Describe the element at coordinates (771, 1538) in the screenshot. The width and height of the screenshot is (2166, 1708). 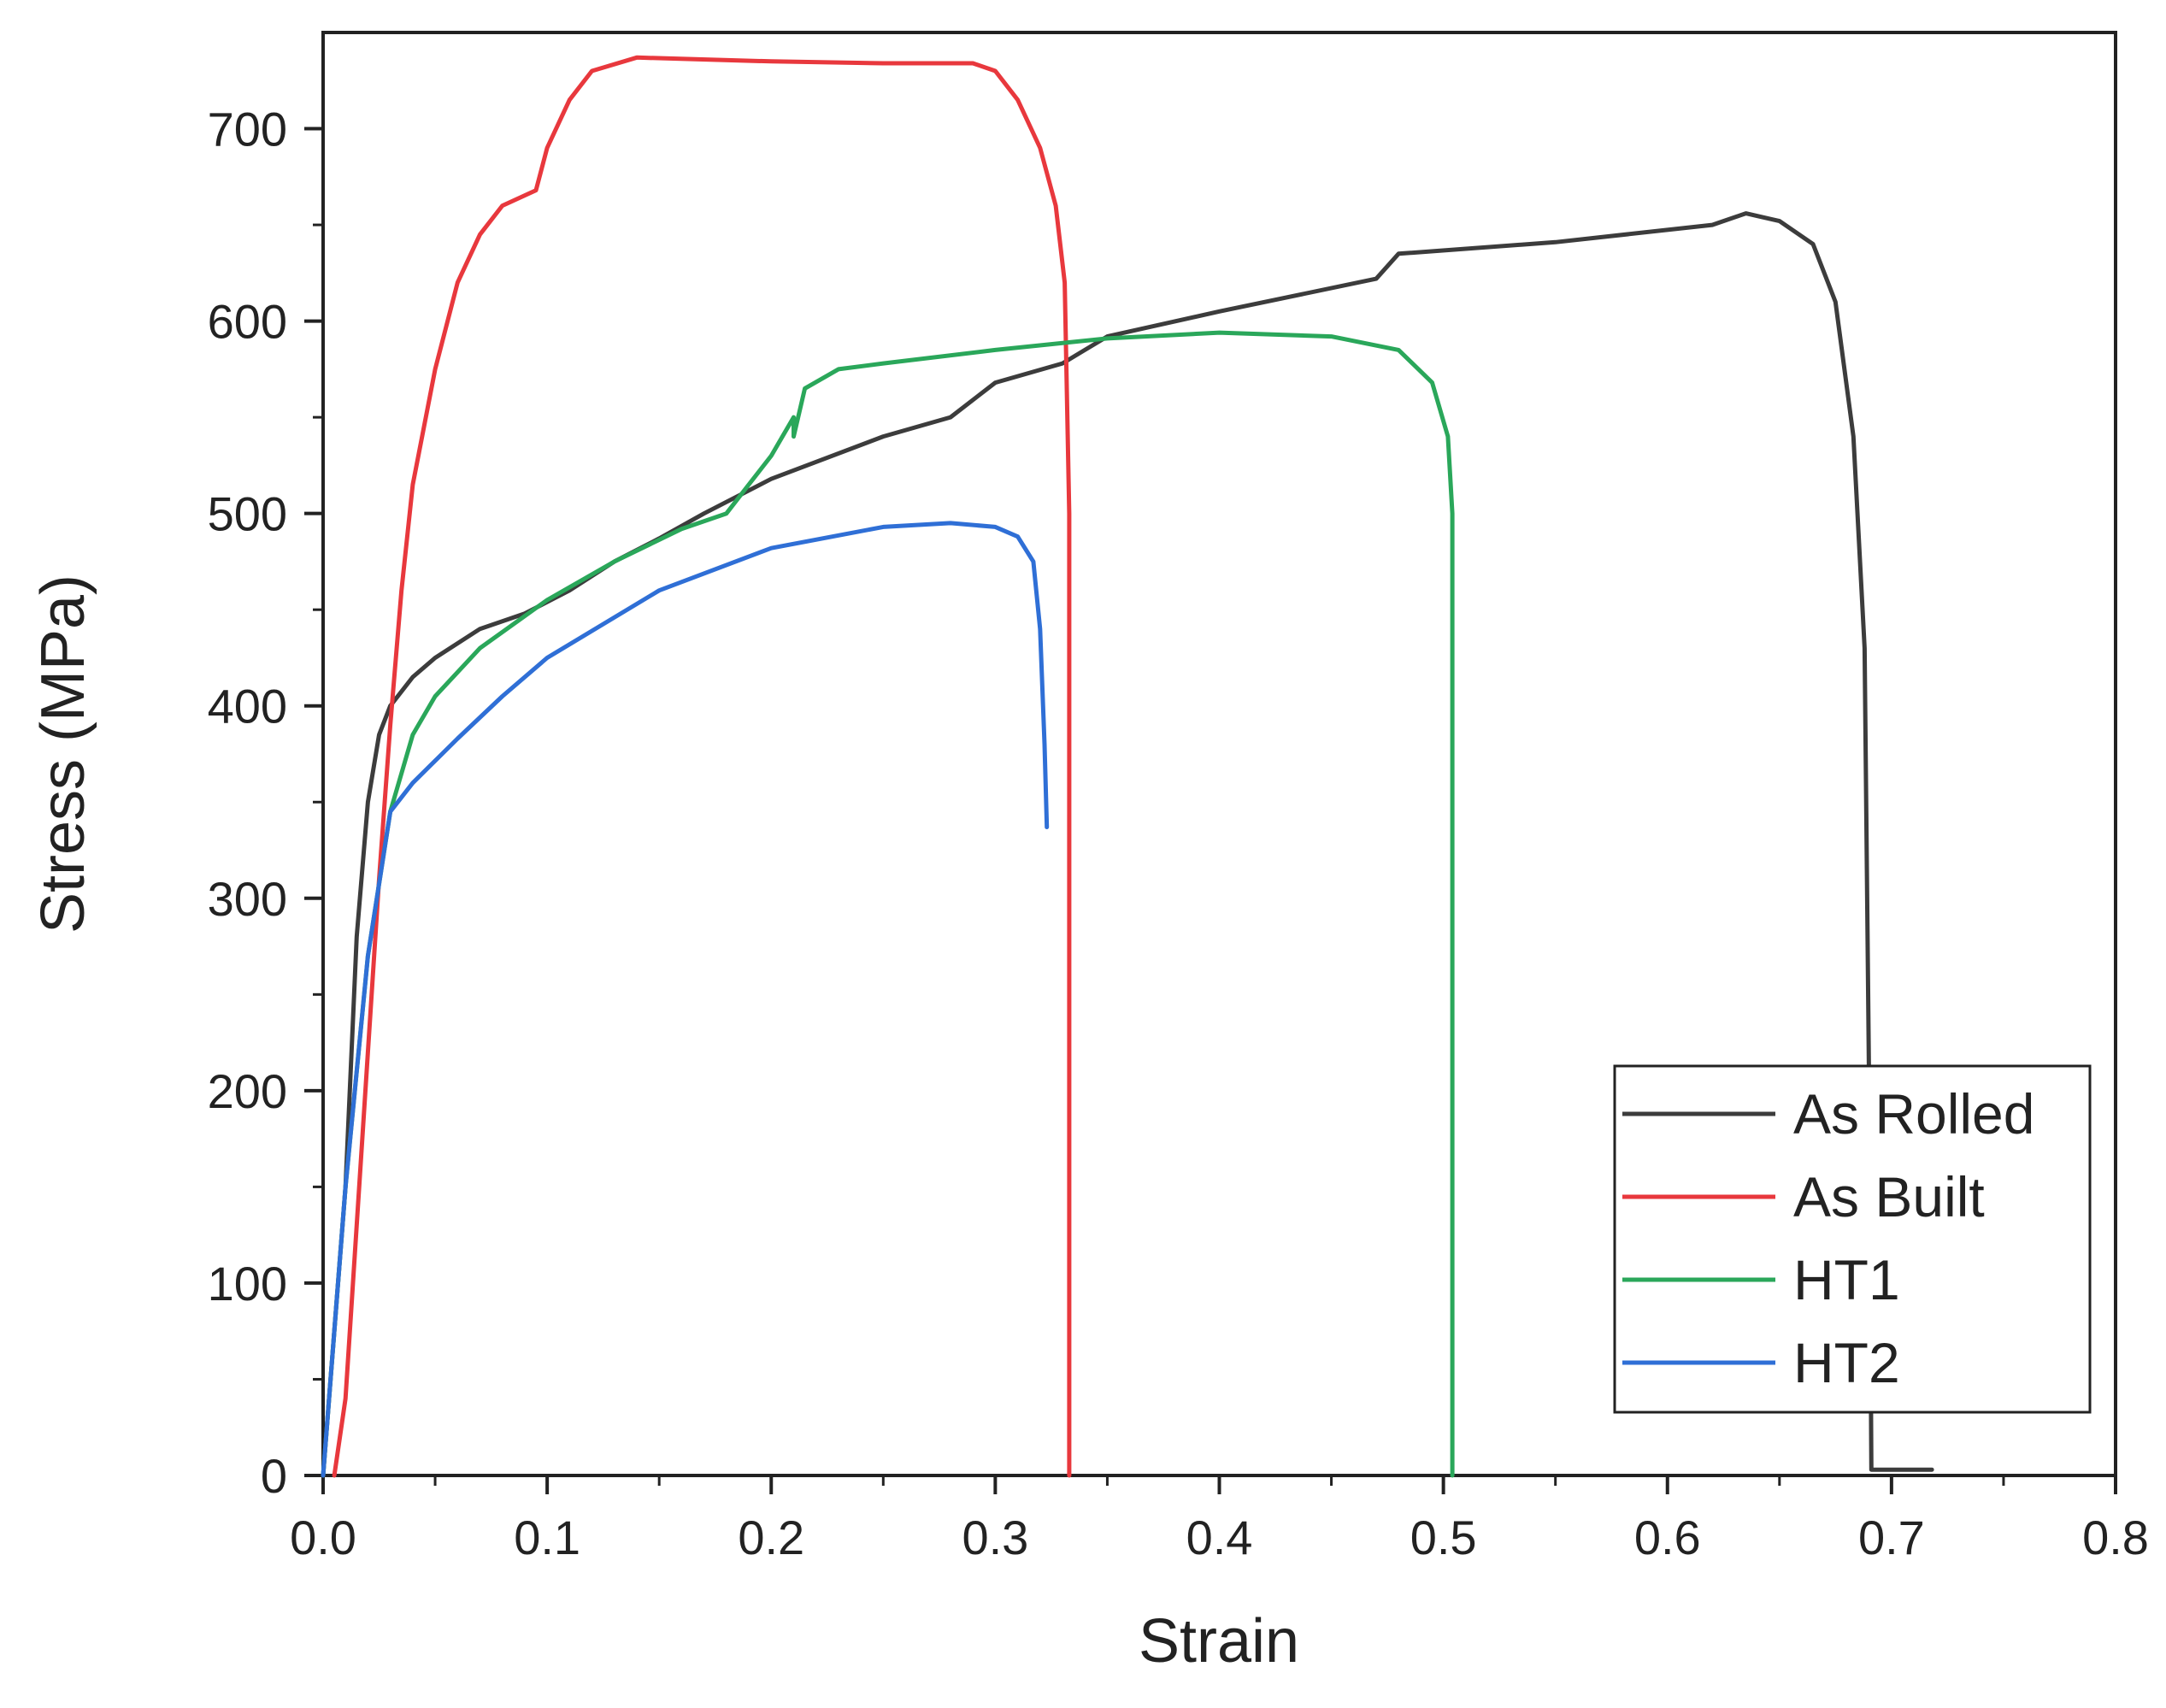
I see `x-tick-label: 0.2` at that location.